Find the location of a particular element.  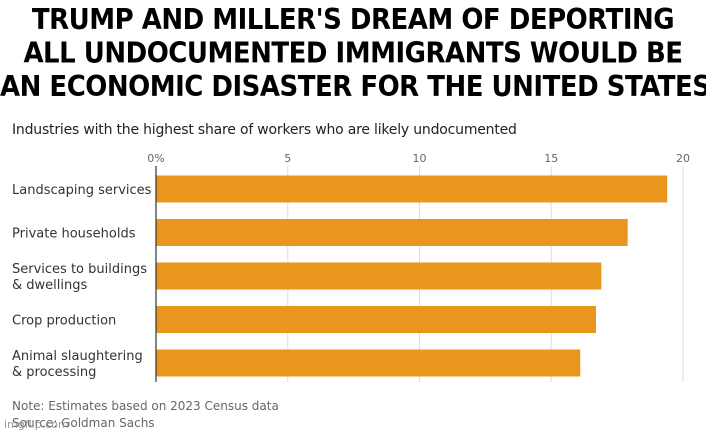

imgflip-watermark: imgflip.com is located at coordinates (36, 424).